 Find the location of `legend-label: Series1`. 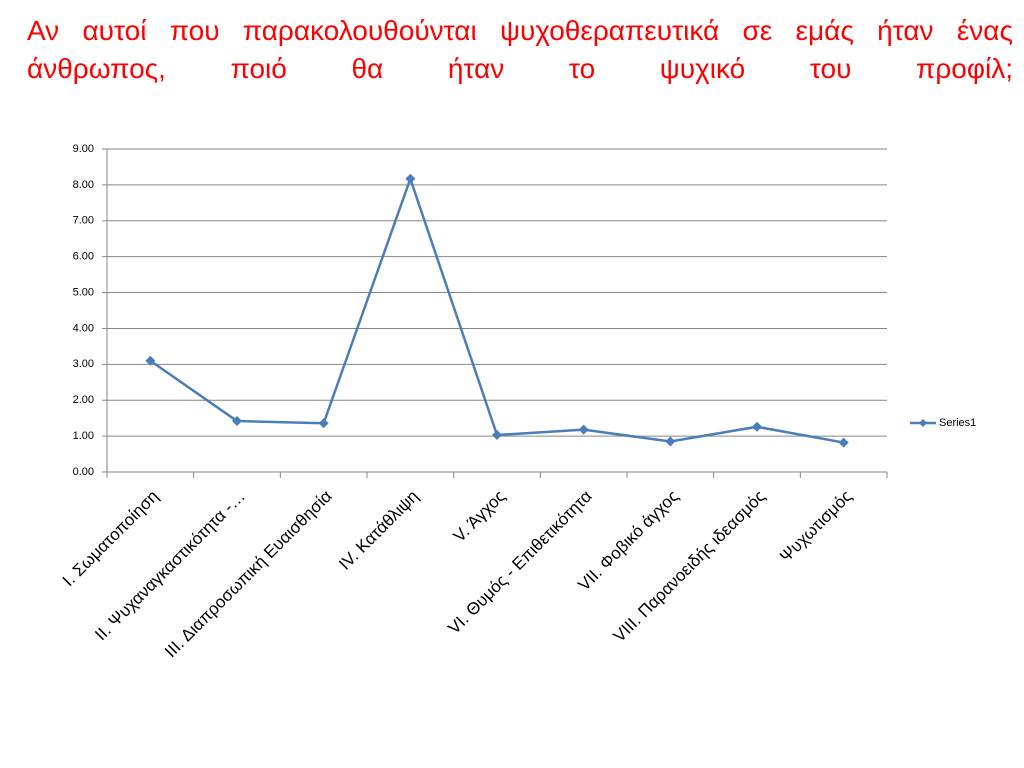

legend-label: Series1 is located at coordinates (957, 423).